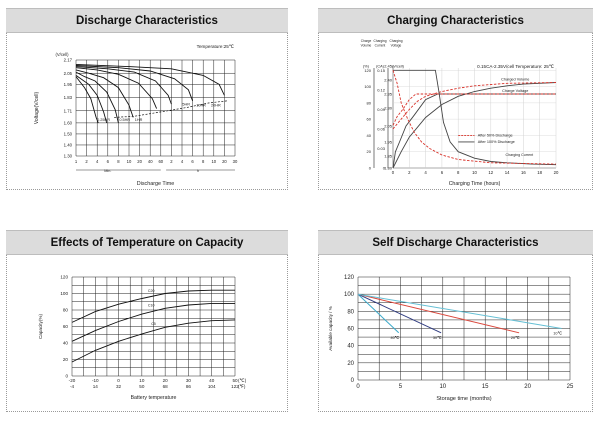  Describe the element at coordinates (68, 73) in the screenshot. I see `discharge-ytick: 2.05` at that location.